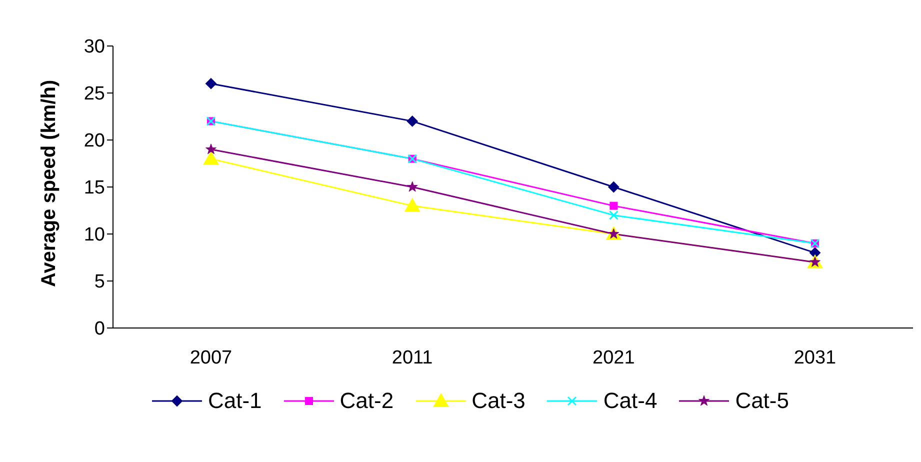 The width and height of the screenshot is (921, 462). I want to click on y-tick-label: 10, so click(94, 235).